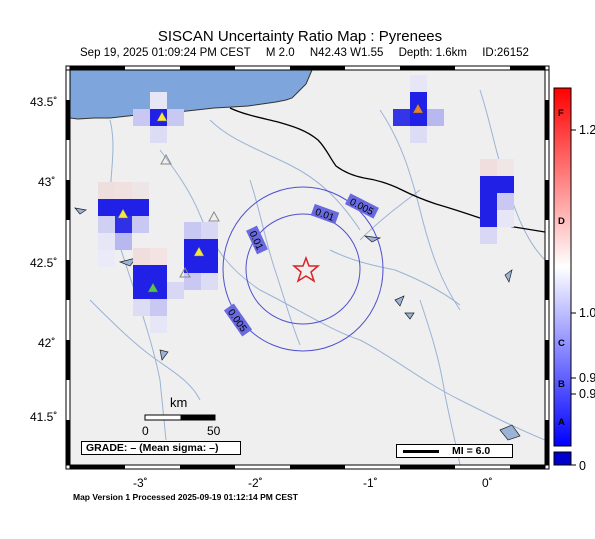  Describe the element at coordinates (214, 431) in the screenshot. I see `scale-end-label: 50` at that location.